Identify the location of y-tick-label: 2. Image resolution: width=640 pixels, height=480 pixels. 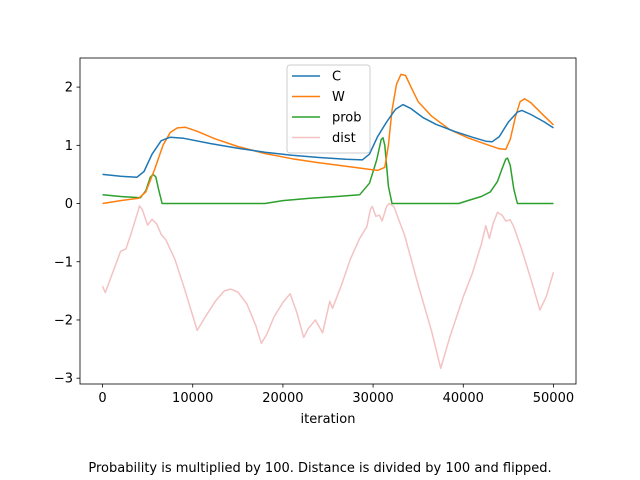
(69, 88).